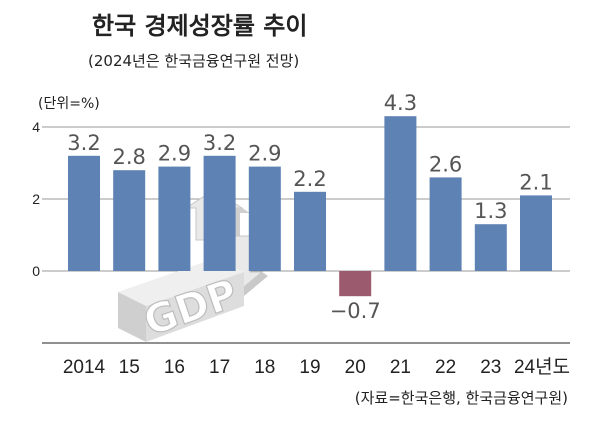 The image size is (597, 423). Describe the element at coordinates (490, 367) in the screenshot. I see `x-tick-label: 23` at that location.